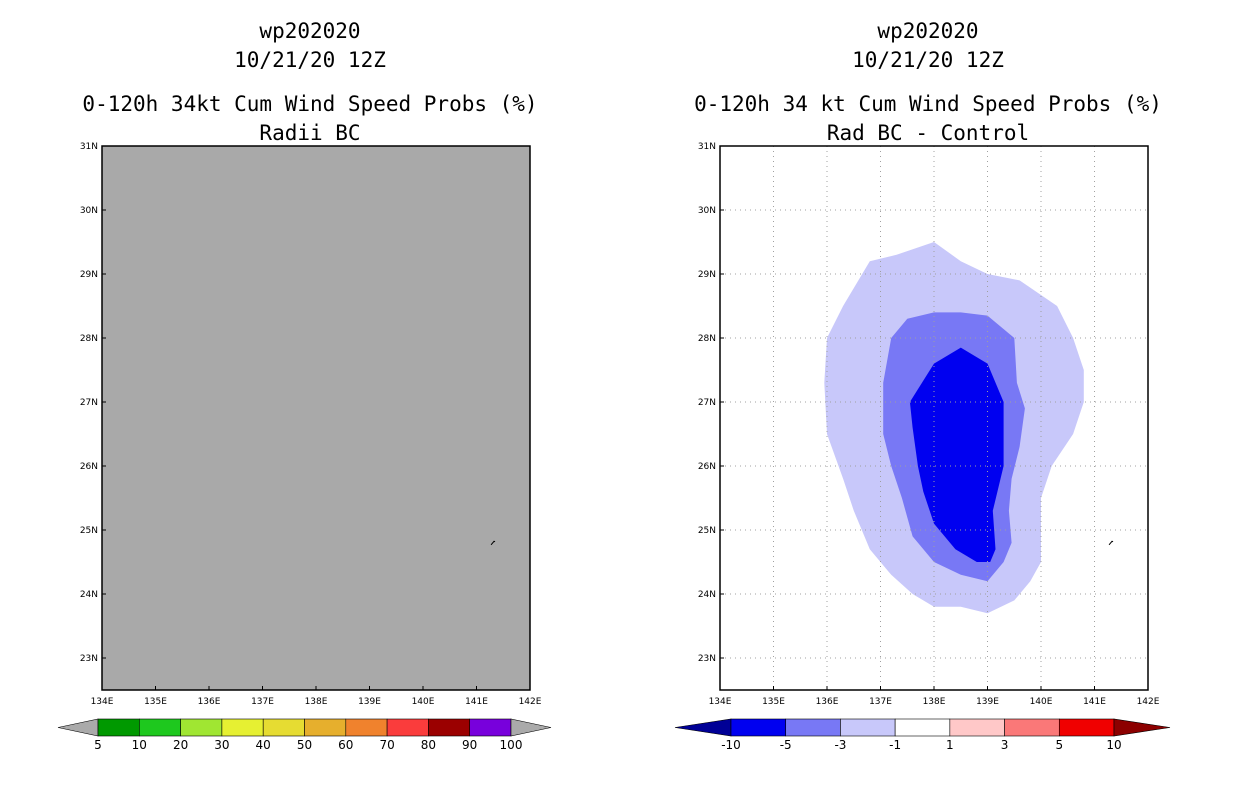 The width and height of the screenshot is (1236, 800). What do you see at coordinates (209, 702) in the screenshot?
I see `left-xtick-label-2: 136E` at bounding box center [209, 702].